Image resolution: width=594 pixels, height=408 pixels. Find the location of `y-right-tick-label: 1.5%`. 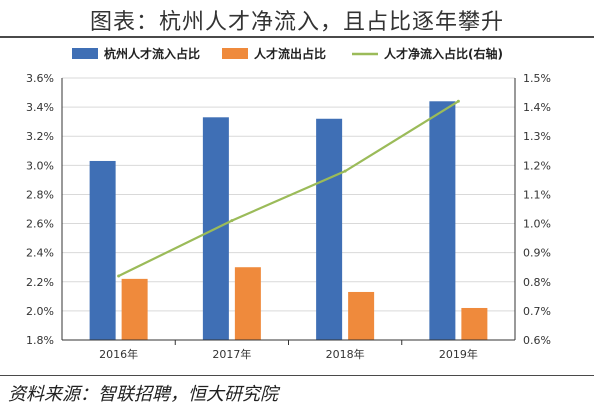

y-right-tick-label: 1.5% is located at coordinates (537, 78).